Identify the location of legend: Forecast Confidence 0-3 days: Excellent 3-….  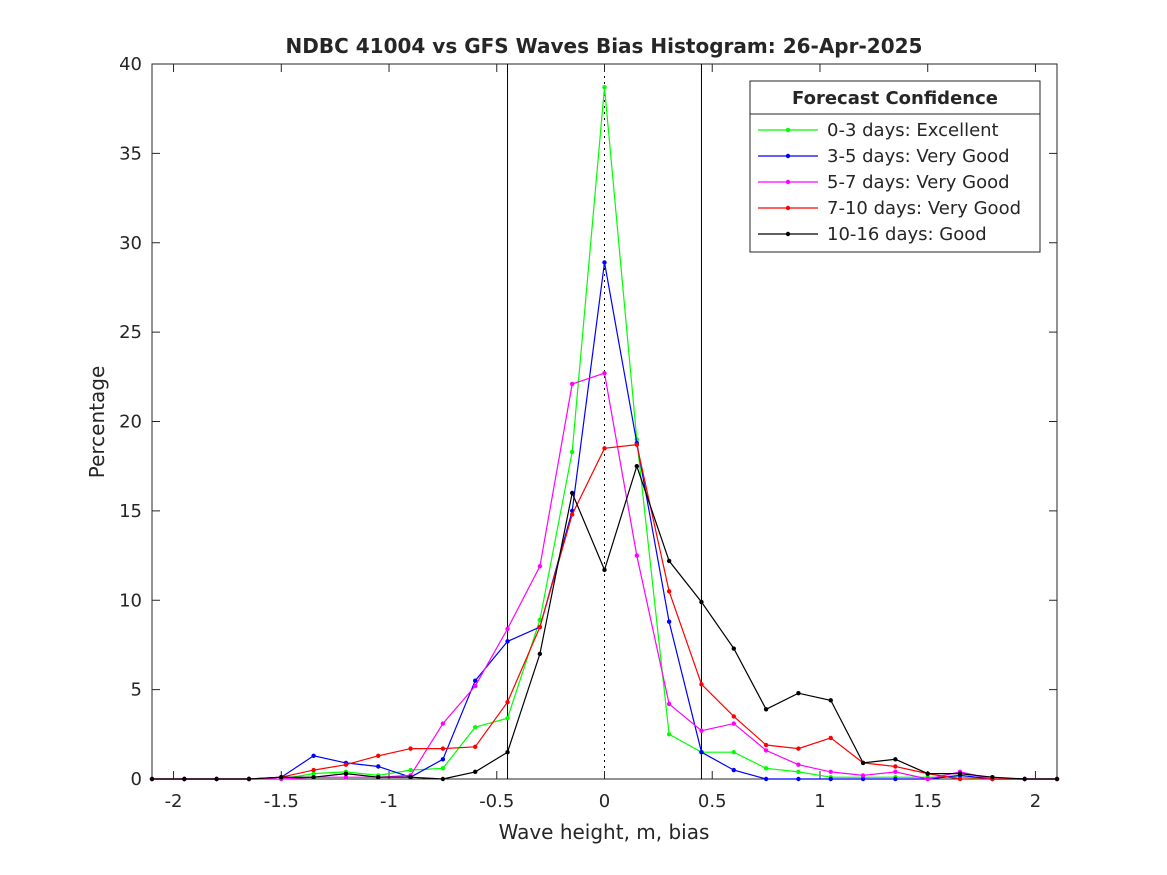
(895, 166).